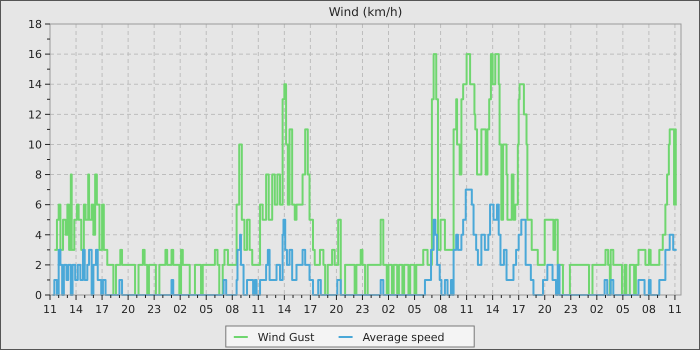 The height and width of the screenshot is (350, 700). I want to click on y-tick-label: 14, so click(35, 85).